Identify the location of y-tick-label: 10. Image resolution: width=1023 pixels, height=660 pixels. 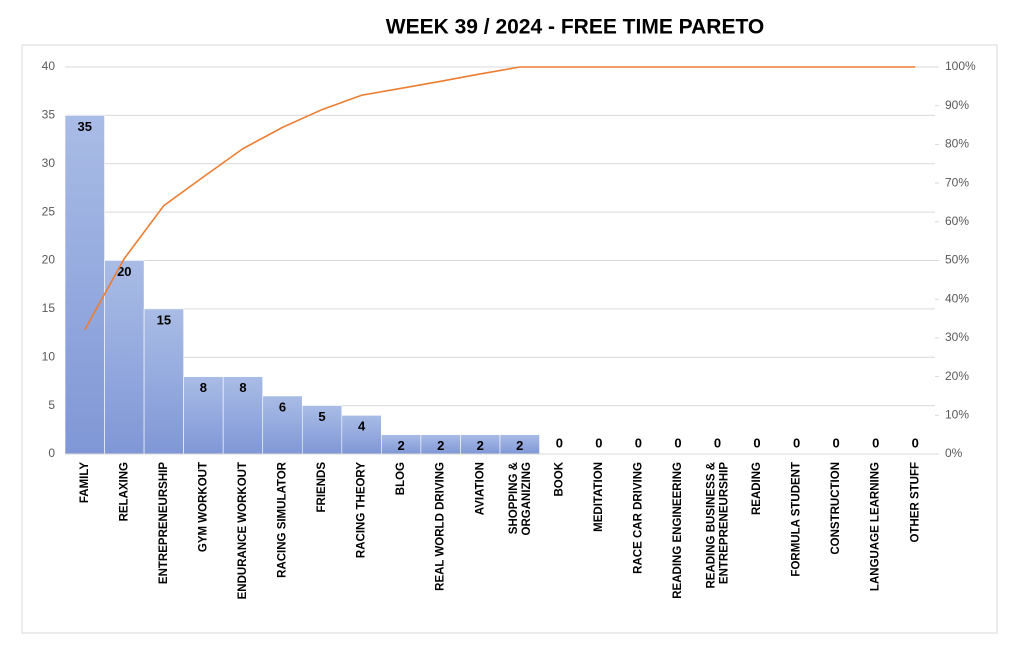
(49, 356).